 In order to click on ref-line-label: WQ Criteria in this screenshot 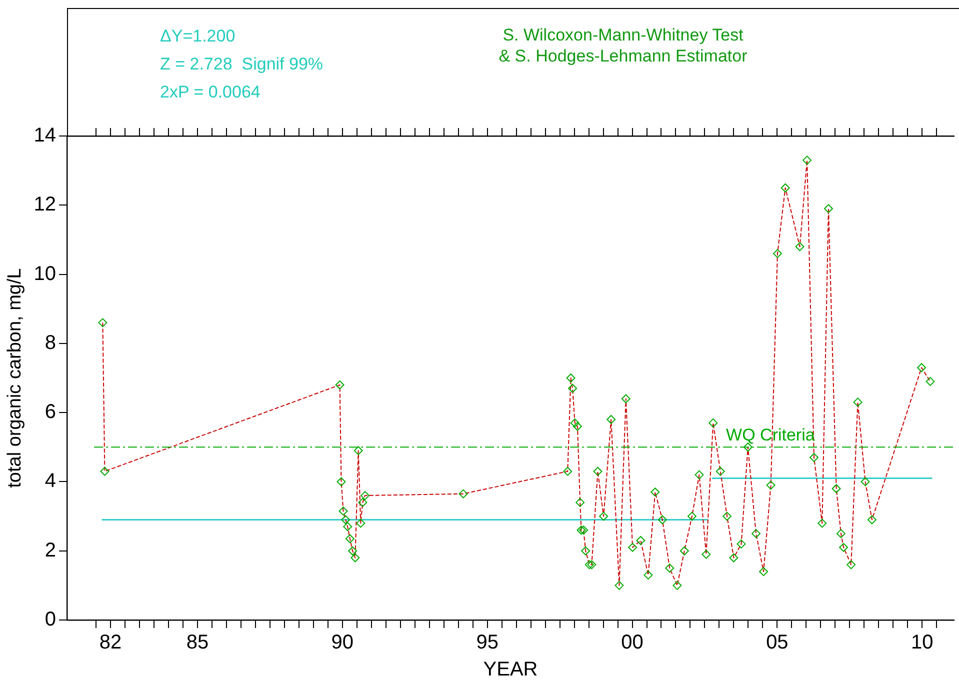, I will do `click(771, 434)`.